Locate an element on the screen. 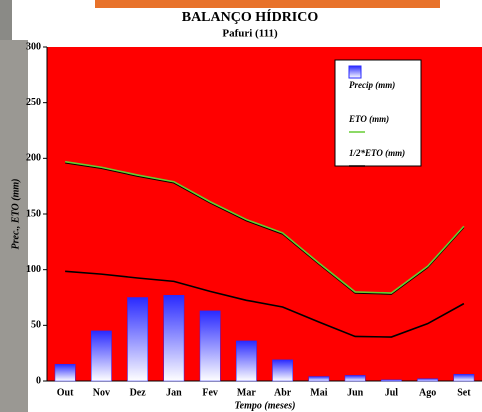 This screenshot has height=412, width=482. x-tick-label: Set is located at coordinates (464, 392).